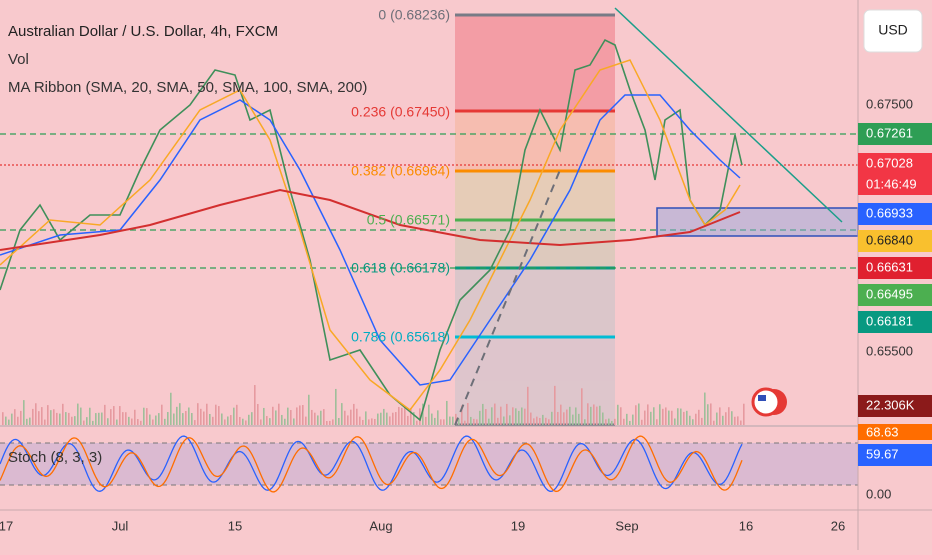 This screenshot has height=555, width=932. What do you see at coordinates (6, 525) in the screenshot?
I see `date-tick: 17` at bounding box center [6, 525].